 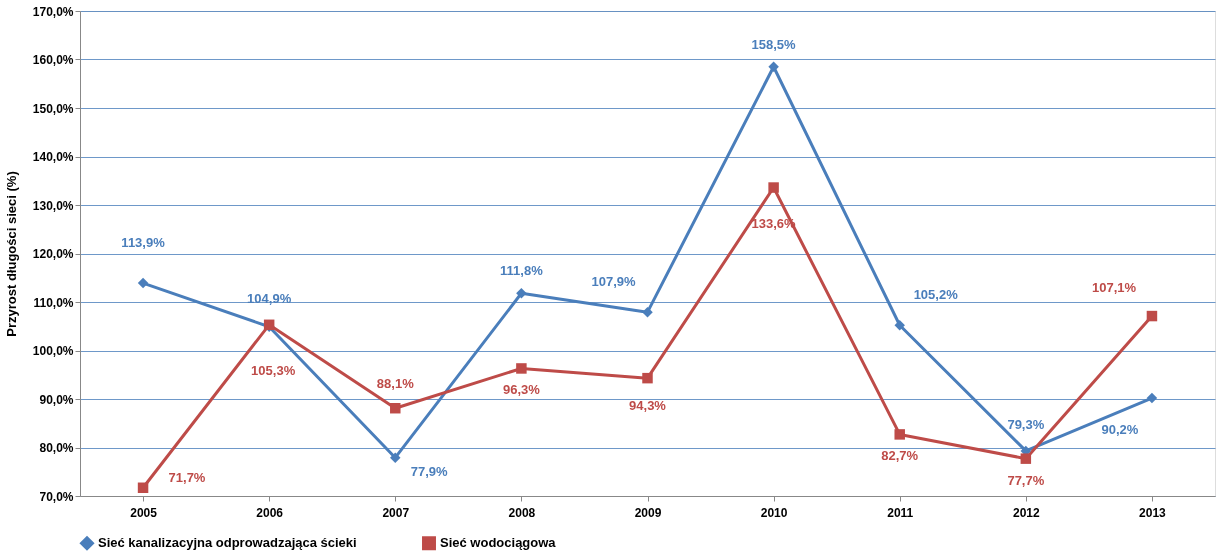 What do you see at coordinates (1153, 512) in the screenshot?
I see `x-tick-label: 2013` at bounding box center [1153, 512].